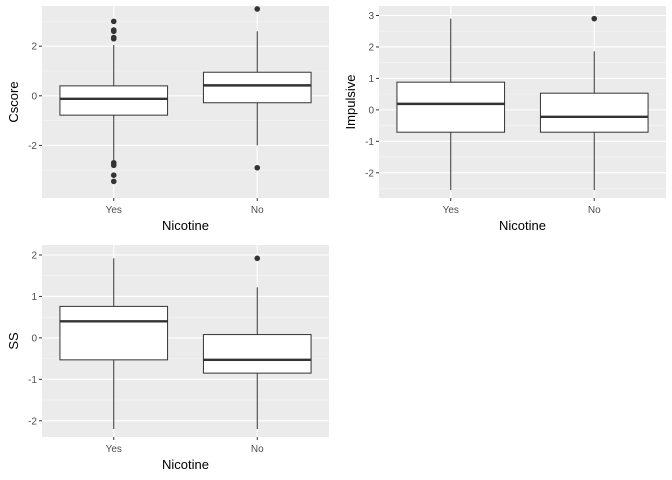  I want to click on y-axis-title: Impulsive, so click(350, 102).